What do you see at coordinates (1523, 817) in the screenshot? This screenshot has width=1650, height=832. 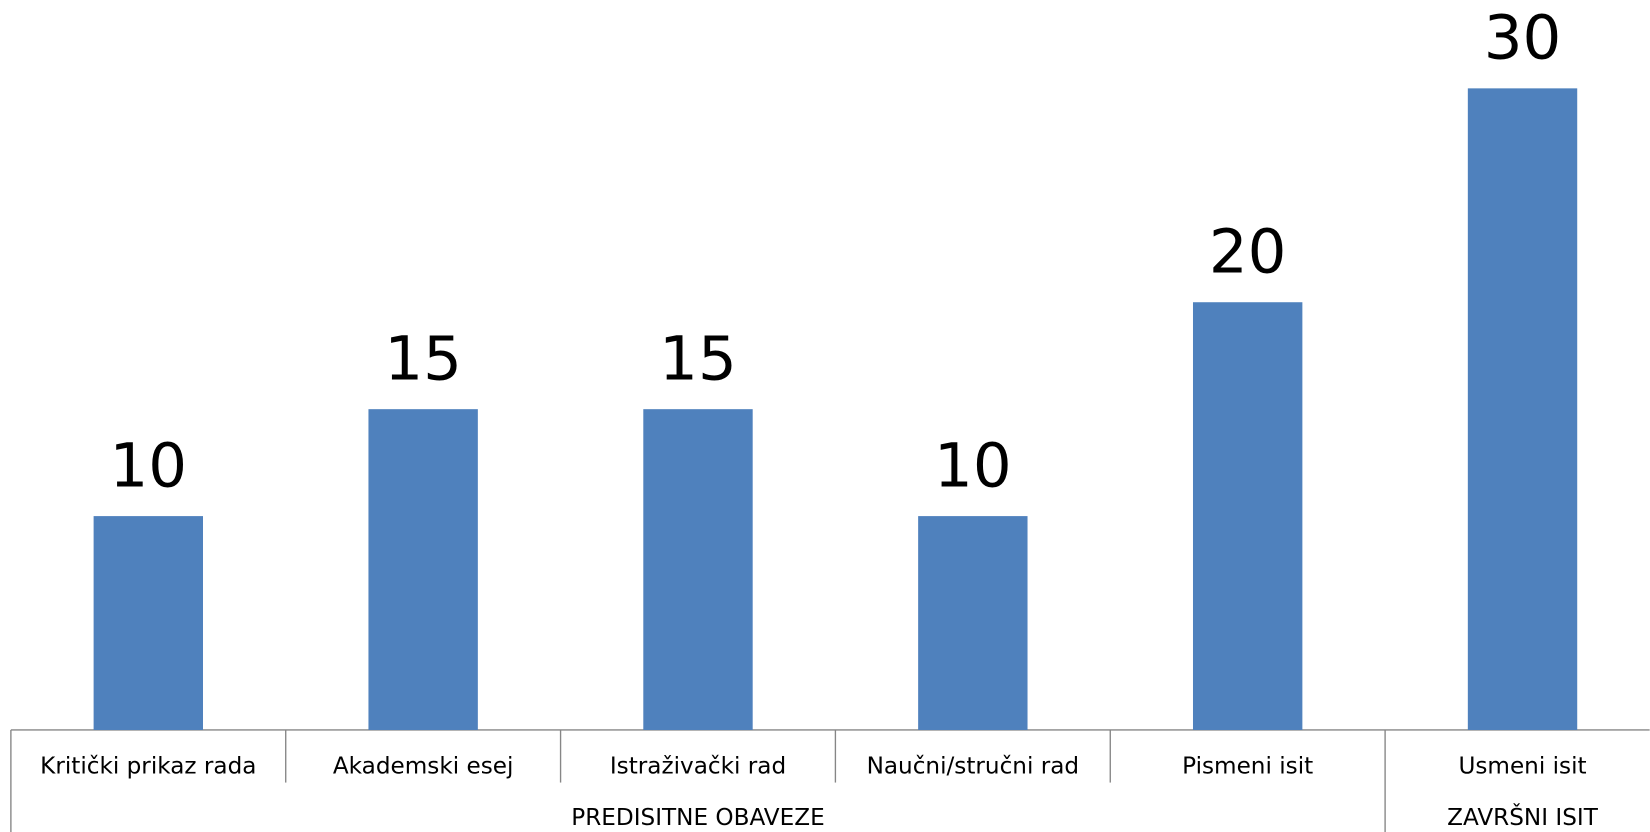 I see `group-label: ZAVRŠNI ISIT` at bounding box center [1523, 817].